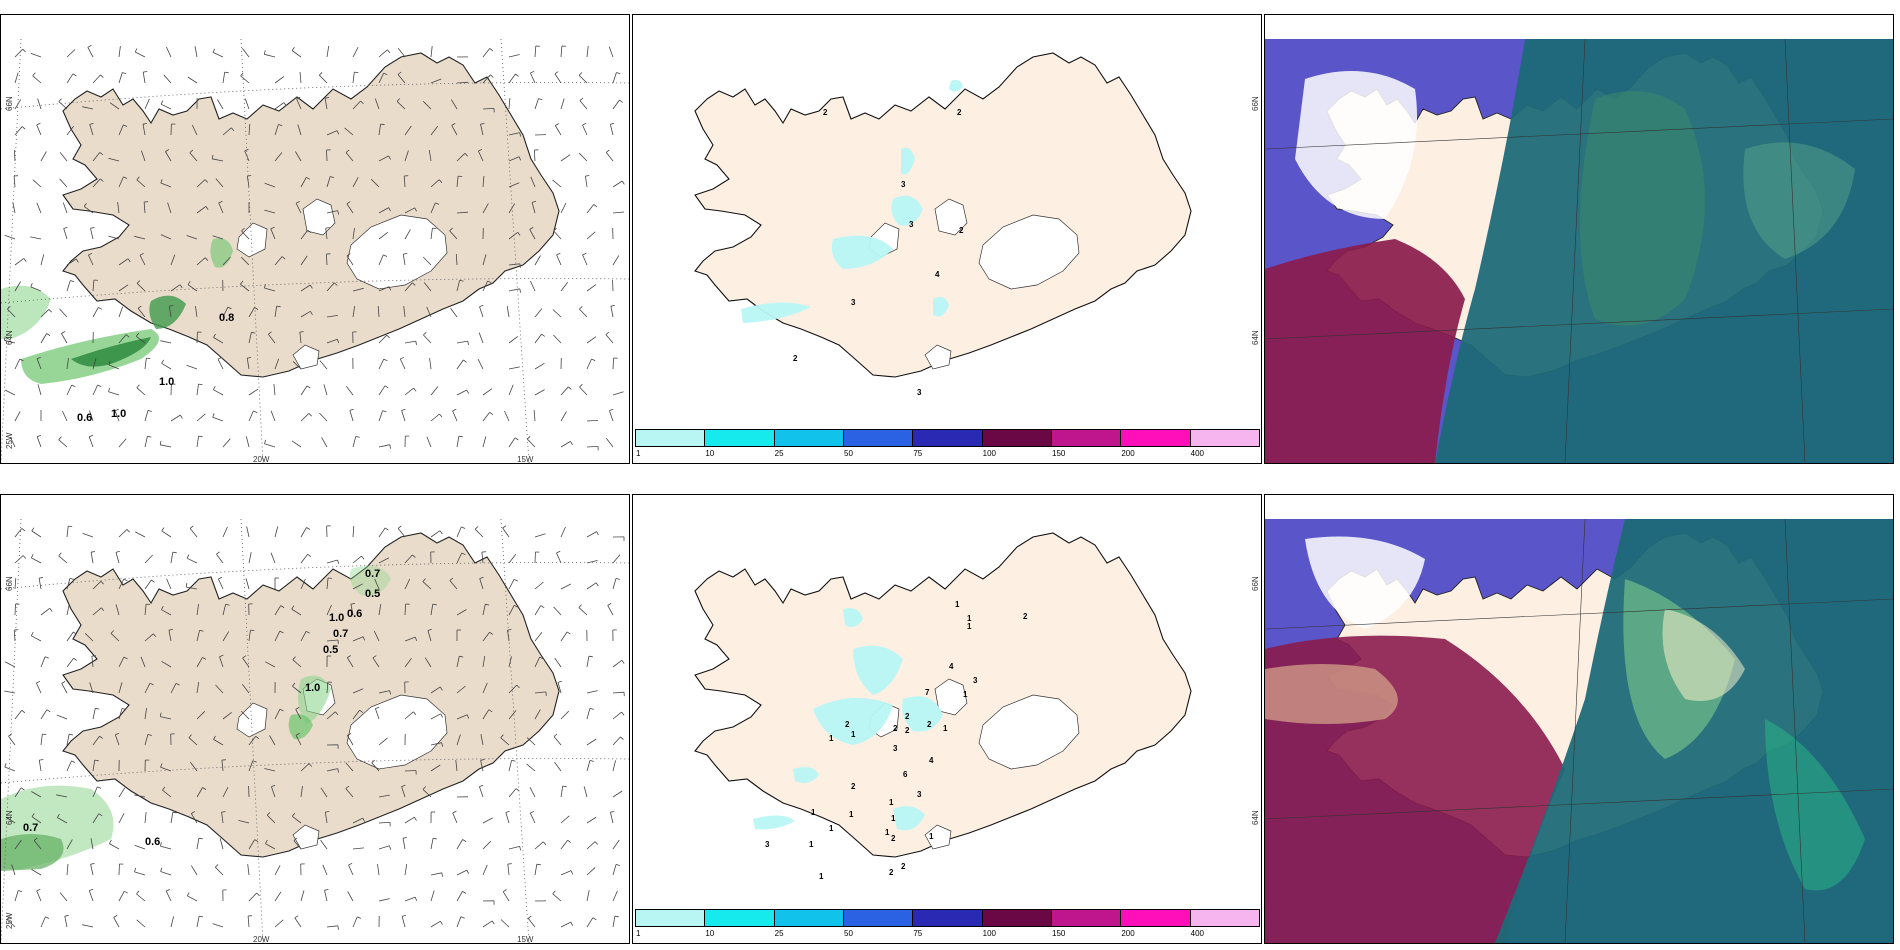  What do you see at coordinates (947, 27) in the screenshot?
I see `panel-header` at bounding box center [947, 27].